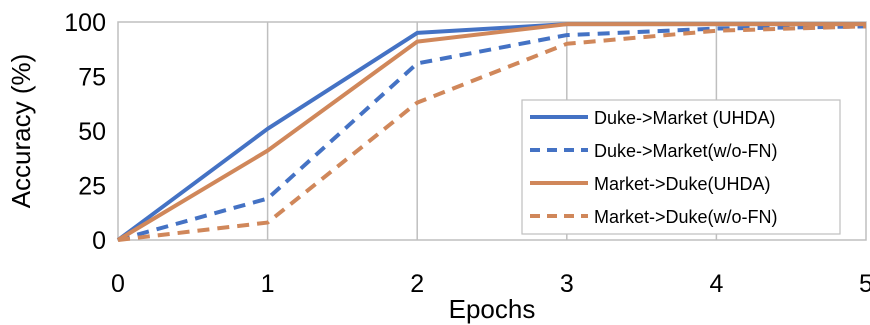  What do you see at coordinates (490, 284) in the screenshot?
I see `x-axis-ticks: 0 1 2 3 4 5` at bounding box center [490, 284].